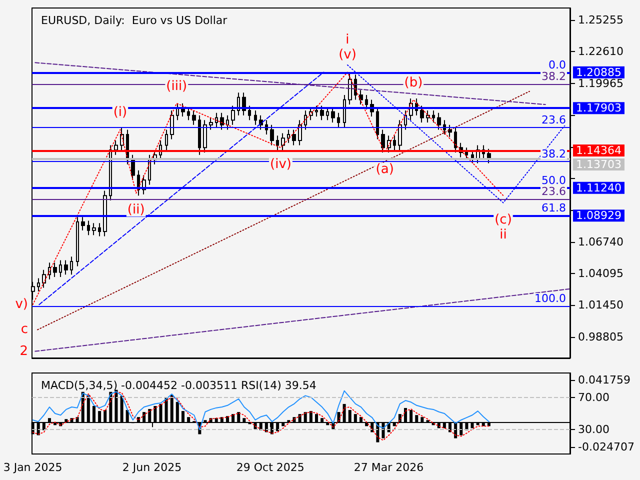 The image size is (640, 480). I want to click on annotation: 50.0, so click(554, 180).